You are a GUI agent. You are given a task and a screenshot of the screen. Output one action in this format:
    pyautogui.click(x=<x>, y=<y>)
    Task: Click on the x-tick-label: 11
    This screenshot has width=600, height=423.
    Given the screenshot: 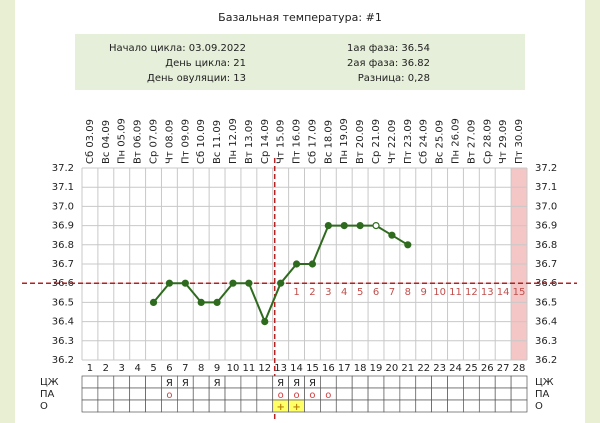 What is the action you would take?
    pyautogui.click(x=249, y=368)
    